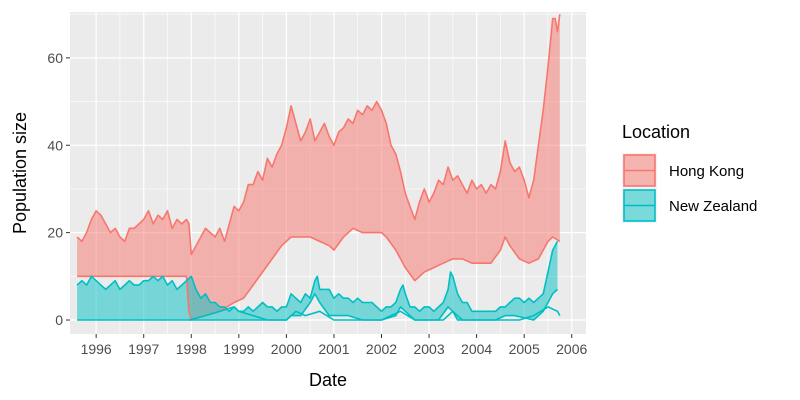 This screenshot has width=800, height=400. I want to click on x-tick-label: 1999, so click(238, 349).